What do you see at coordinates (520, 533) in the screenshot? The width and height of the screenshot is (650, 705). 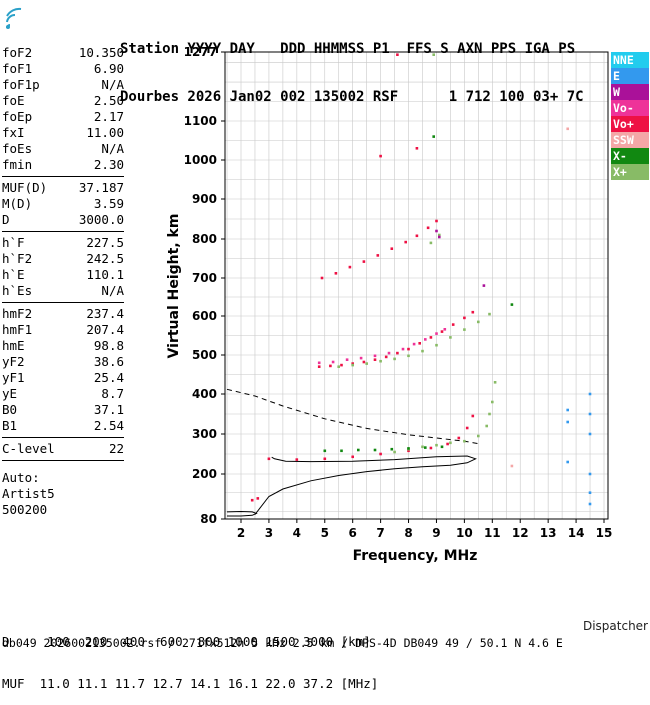 I see `x-tick-label: 12` at bounding box center [520, 533].